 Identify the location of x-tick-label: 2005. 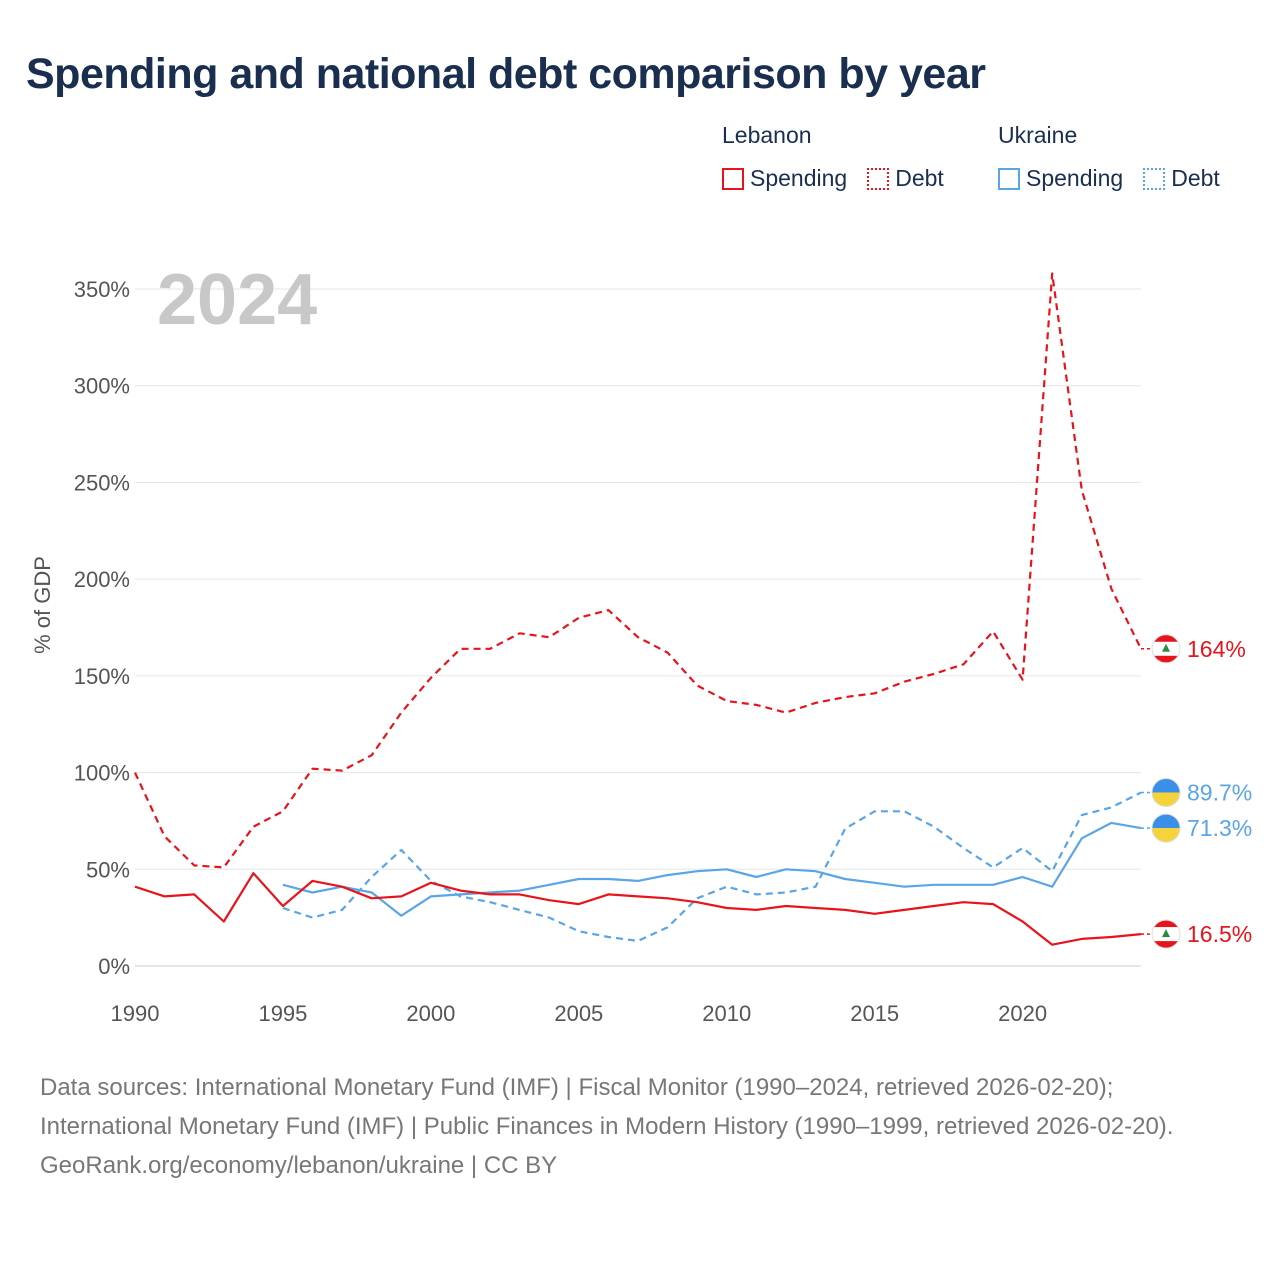
(578, 1013).